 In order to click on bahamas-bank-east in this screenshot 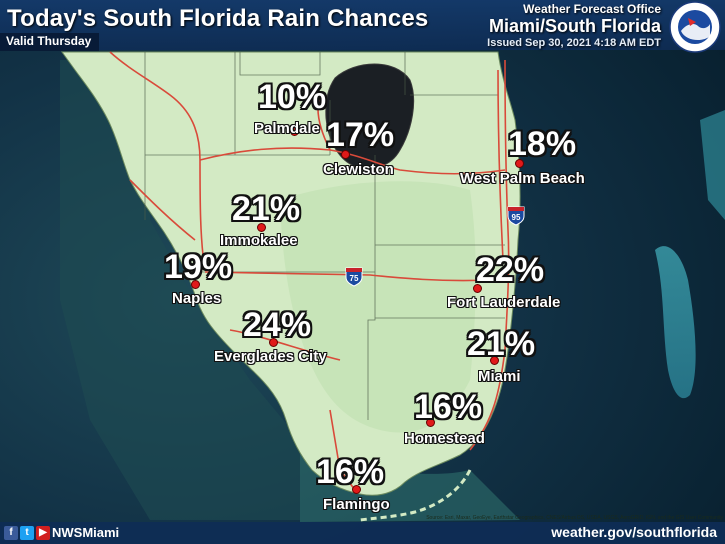, I will do `click(712, 165)`.